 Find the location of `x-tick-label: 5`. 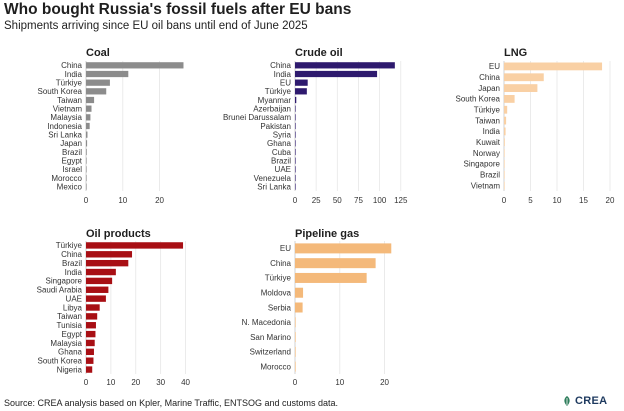

x-tick-label: 5 is located at coordinates (530, 200).